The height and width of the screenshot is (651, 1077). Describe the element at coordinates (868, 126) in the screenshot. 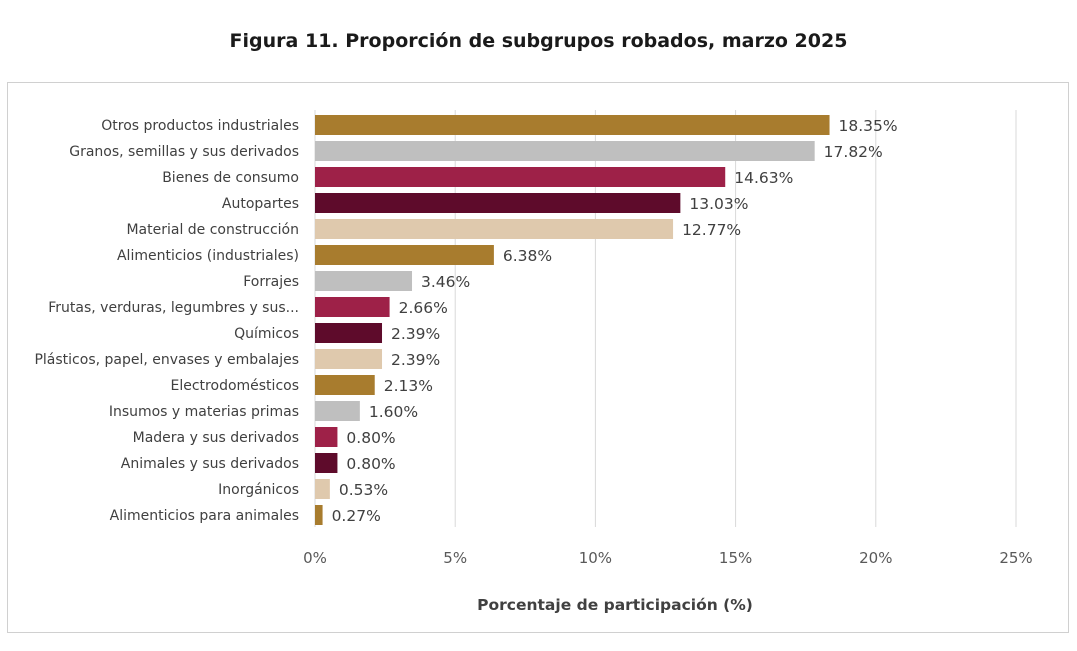

I see `value-label: 18.35%` at that location.